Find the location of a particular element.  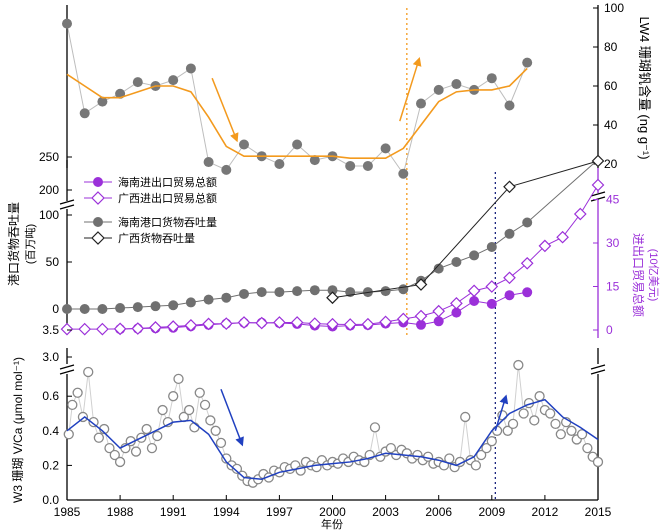

middle-left-tick-label: 50 is located at coordinates (53, 262).